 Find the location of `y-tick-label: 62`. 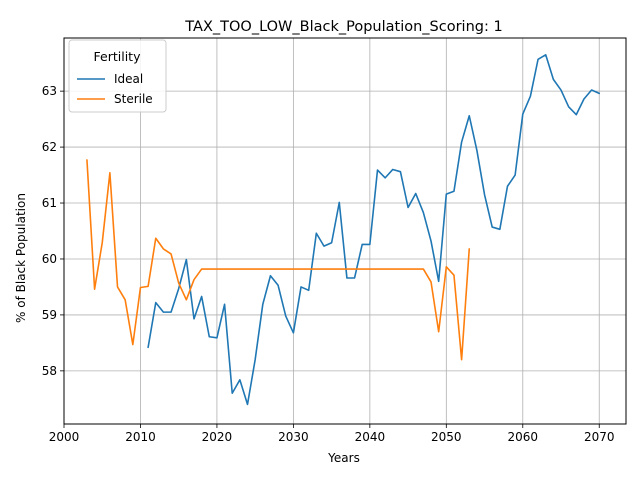

y-tick-label: 62 is located at coordinates (49, 147).